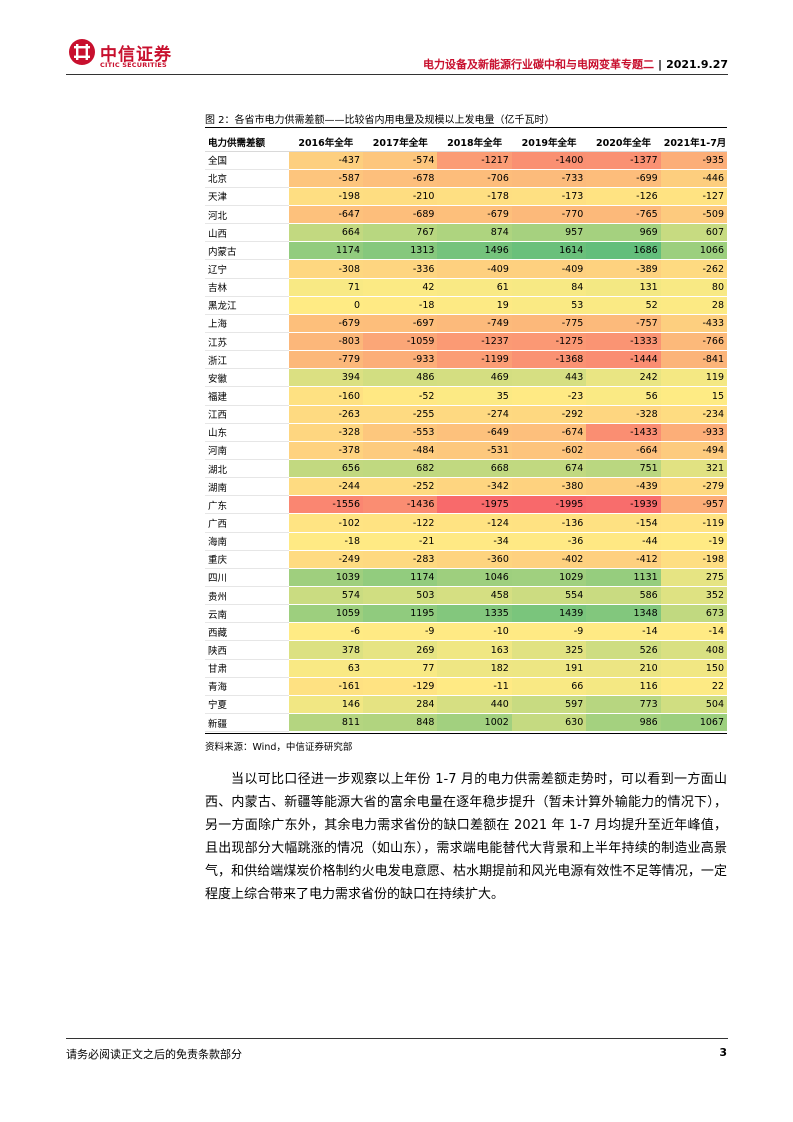  What do you see at coordinates (247, 142) in the screenshot?
I see `column-header-label: 电力供需差额` at bounding box center [247, 142].